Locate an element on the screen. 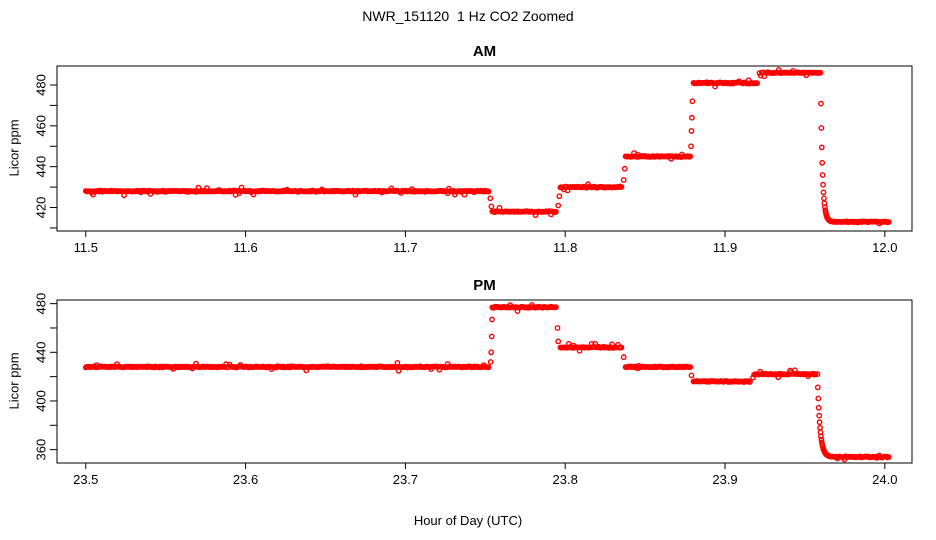 The width and height of the screenshot is (936, 540). y-tick-label: 400 is located at coordinates (41, 401).